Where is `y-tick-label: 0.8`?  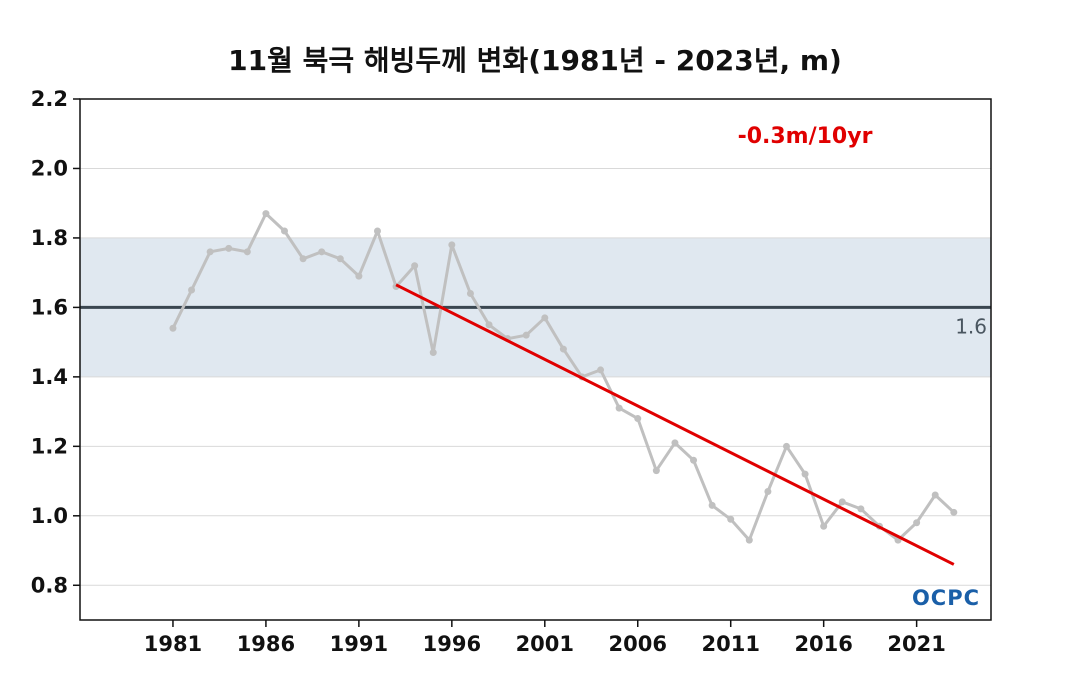
y-tick-label: 0.8 is located at coordinates (49, 585).